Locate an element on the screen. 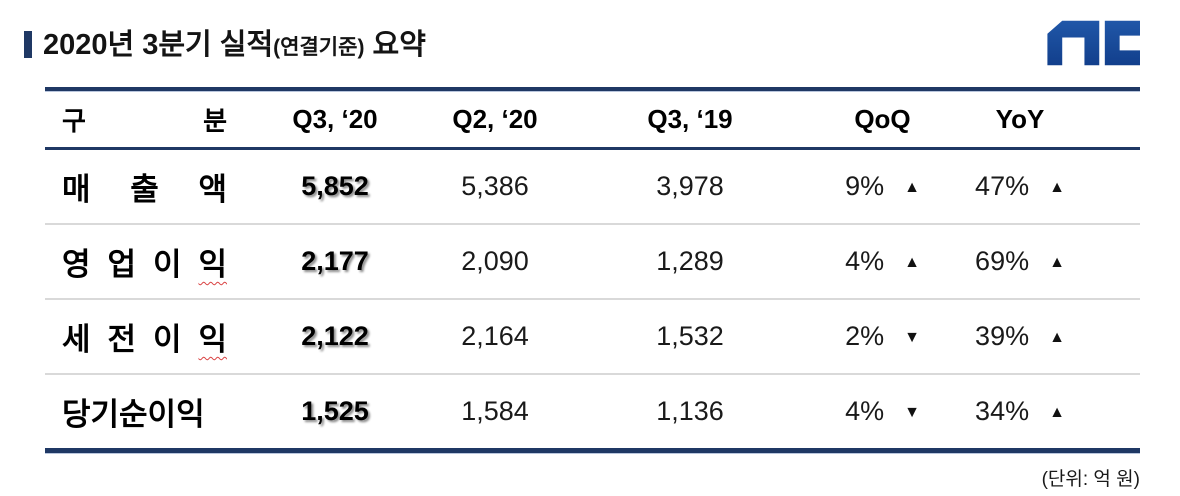  table-row-operating-profit: 영 업 이 익 2,177 2,090 1,289 4% ▲ 69% ▲ is located at coordinates (592, 261).